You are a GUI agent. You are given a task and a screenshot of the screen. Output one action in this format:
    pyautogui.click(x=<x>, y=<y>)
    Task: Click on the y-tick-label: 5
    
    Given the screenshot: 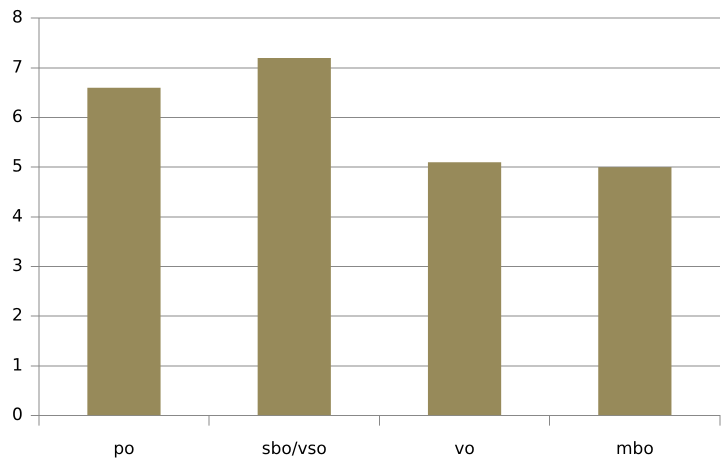 What is the action you would take?
    pyautogui.click(x=17, y=166)
    